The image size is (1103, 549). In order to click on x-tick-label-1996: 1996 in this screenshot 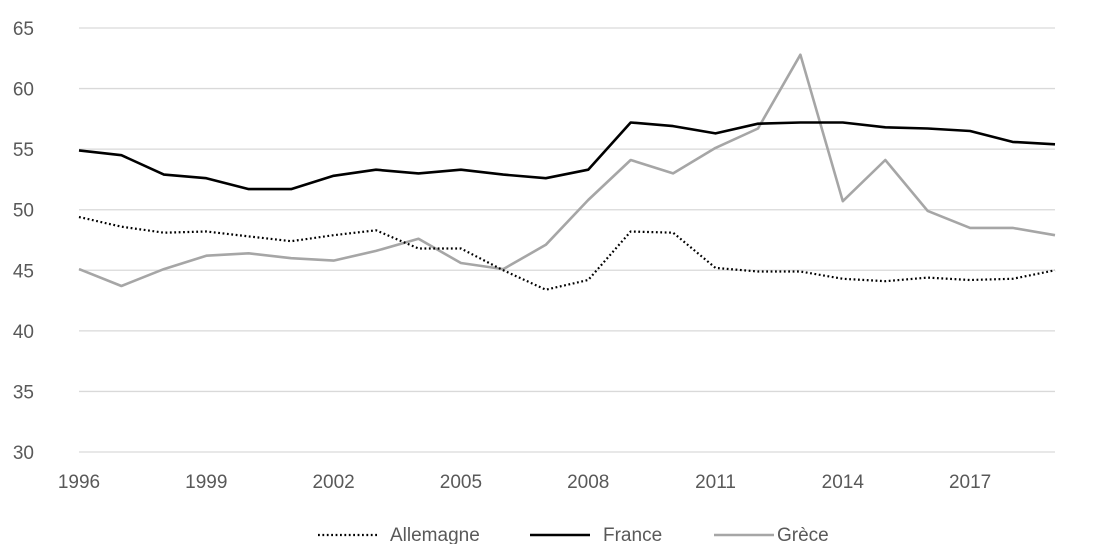, I will do `click(79, 482)`.